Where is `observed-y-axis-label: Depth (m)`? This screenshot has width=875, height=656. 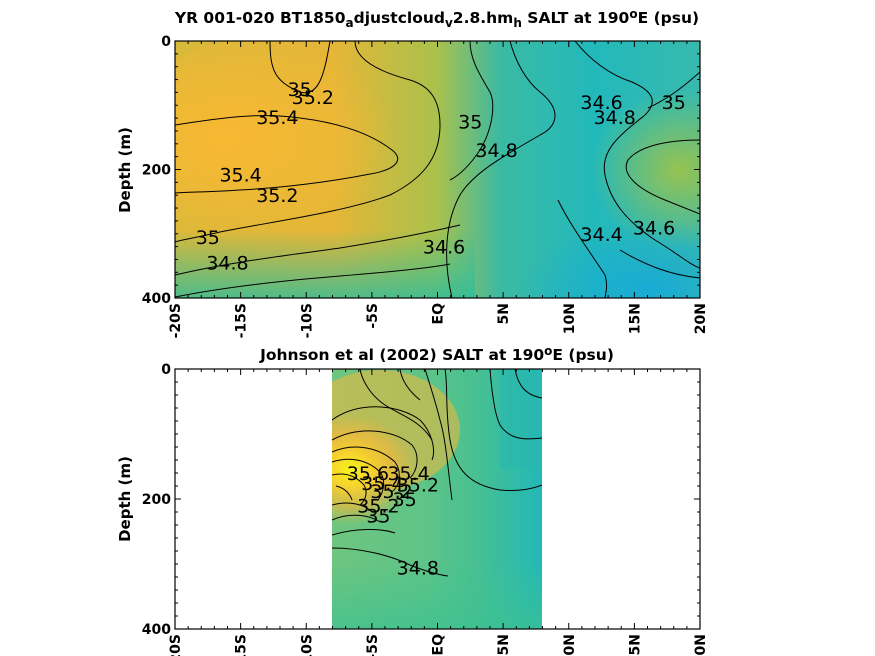 observed-y-axis-label: Depth (m) is located at coordinates (125, 499).